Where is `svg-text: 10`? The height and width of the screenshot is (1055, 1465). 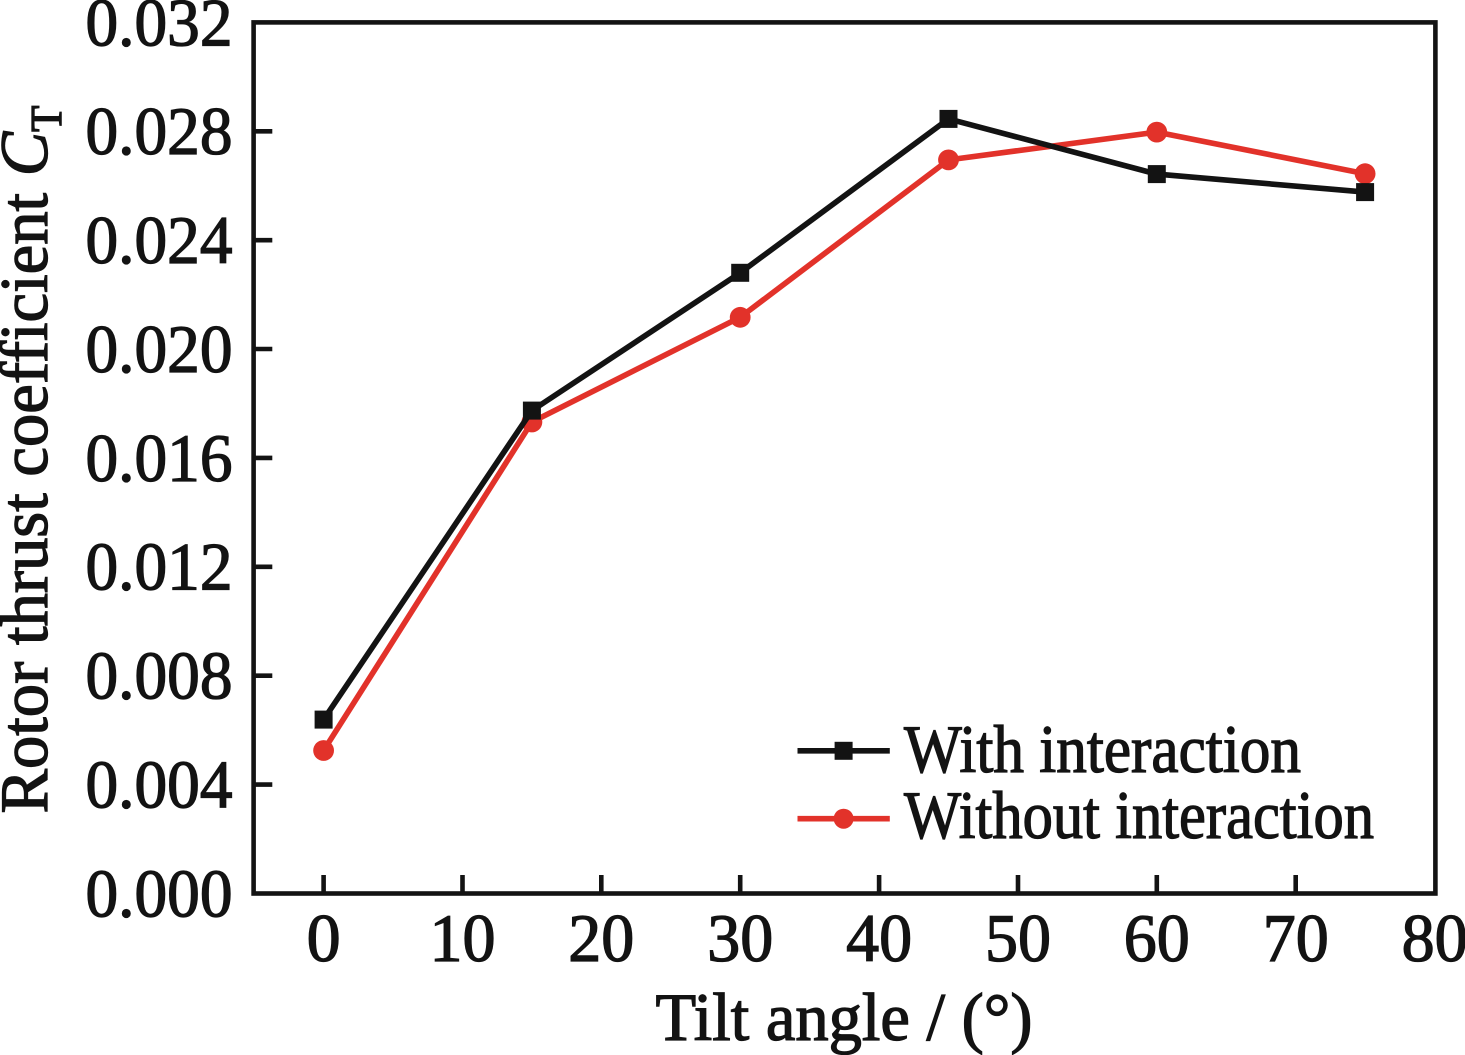
svg-text: 10 is located at coordinates (463, 938).